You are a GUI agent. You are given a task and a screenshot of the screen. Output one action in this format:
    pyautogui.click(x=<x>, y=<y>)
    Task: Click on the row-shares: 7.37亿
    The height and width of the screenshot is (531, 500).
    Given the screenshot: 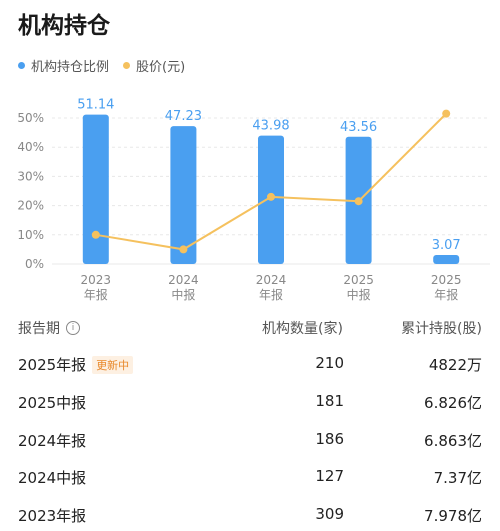 What is the action you would take?
    pyautogui.click(x=457, y=478)
    